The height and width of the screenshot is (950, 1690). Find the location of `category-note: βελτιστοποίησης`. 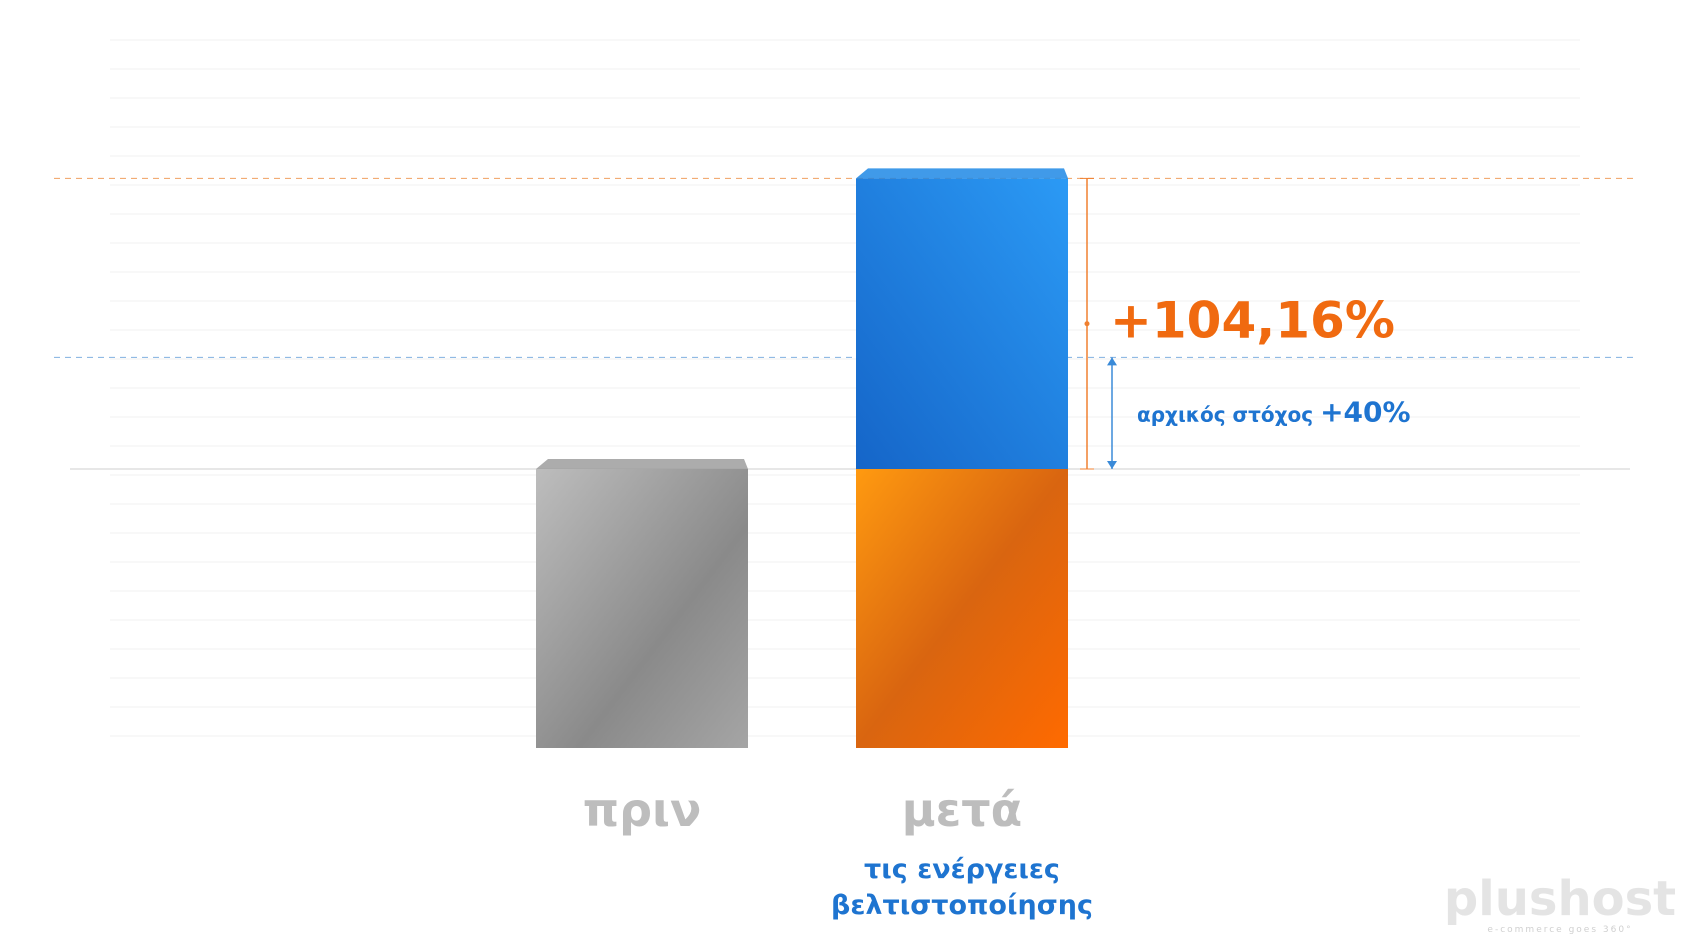

category-note: βελτιστοποίησης is located at coordinates (962, 905).